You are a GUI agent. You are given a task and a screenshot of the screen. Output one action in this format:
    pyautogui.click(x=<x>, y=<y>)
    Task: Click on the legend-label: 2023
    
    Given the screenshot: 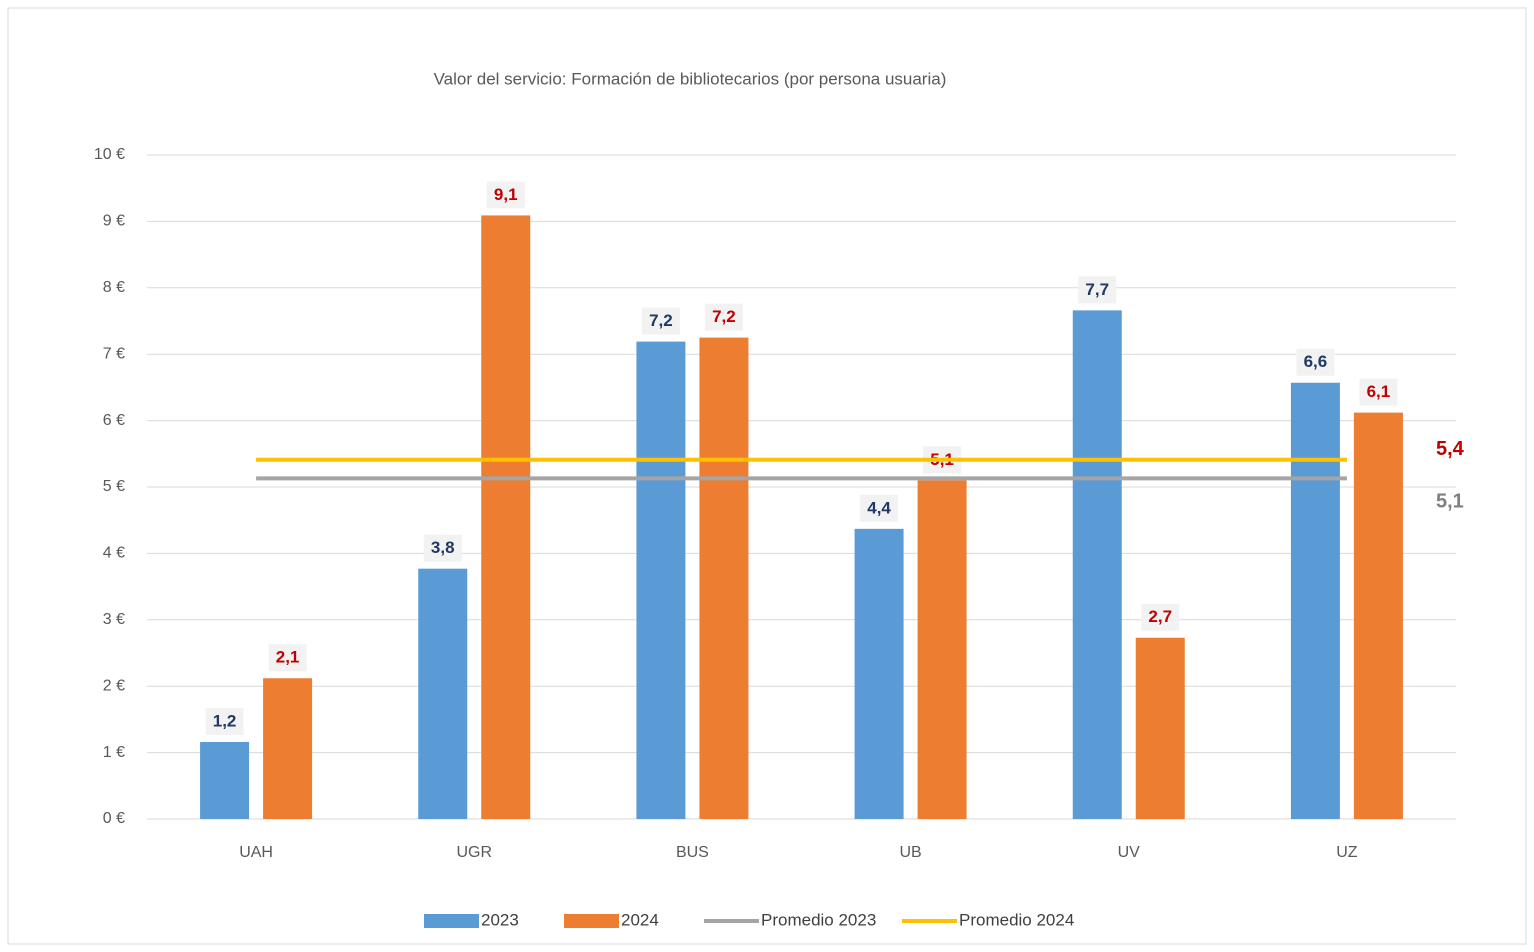 What is the action you would take?
    pyautogui.click(x=500, y=919)
    